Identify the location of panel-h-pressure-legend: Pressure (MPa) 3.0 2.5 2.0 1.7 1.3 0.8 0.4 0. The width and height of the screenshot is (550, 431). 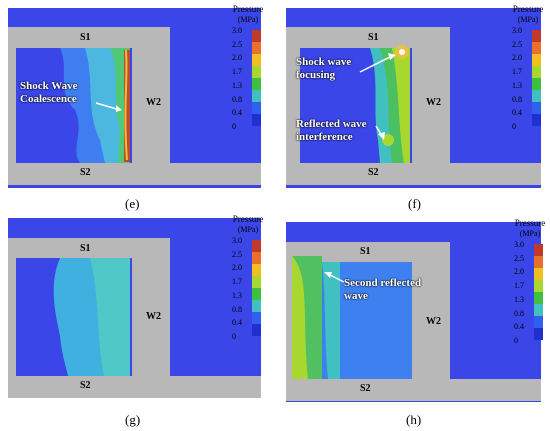
(529, 283).